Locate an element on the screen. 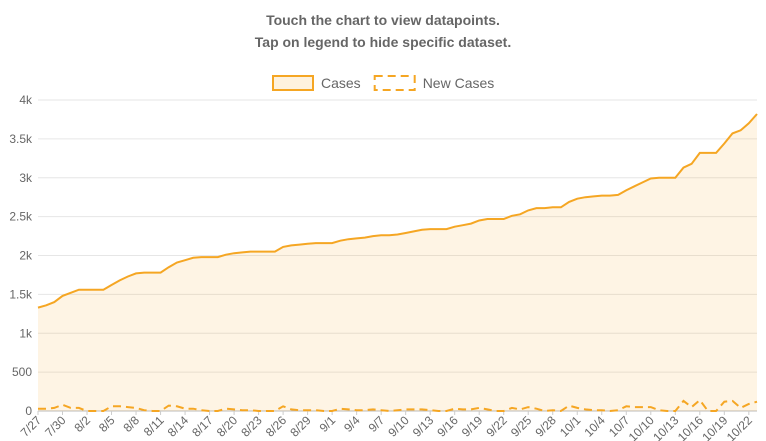  legend-label: New Cases is located at coordinates (459, 83).